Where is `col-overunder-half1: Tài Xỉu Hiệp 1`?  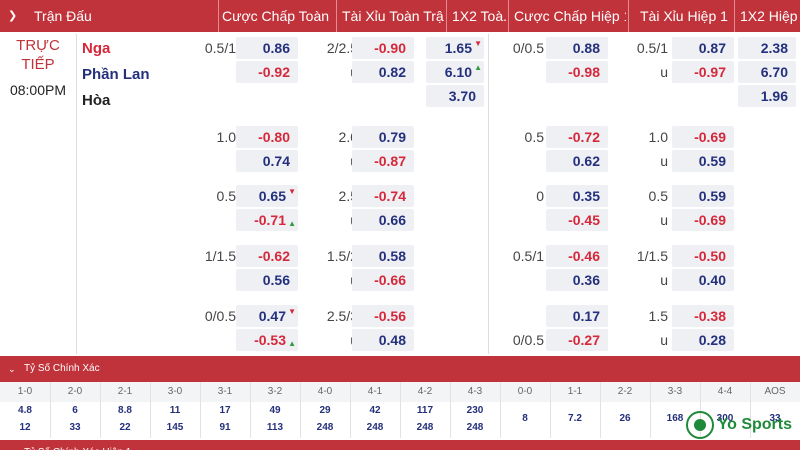 col-overunder-half1: Tài Xỉu Hiệp 1 is located at coordinates (684, 16).